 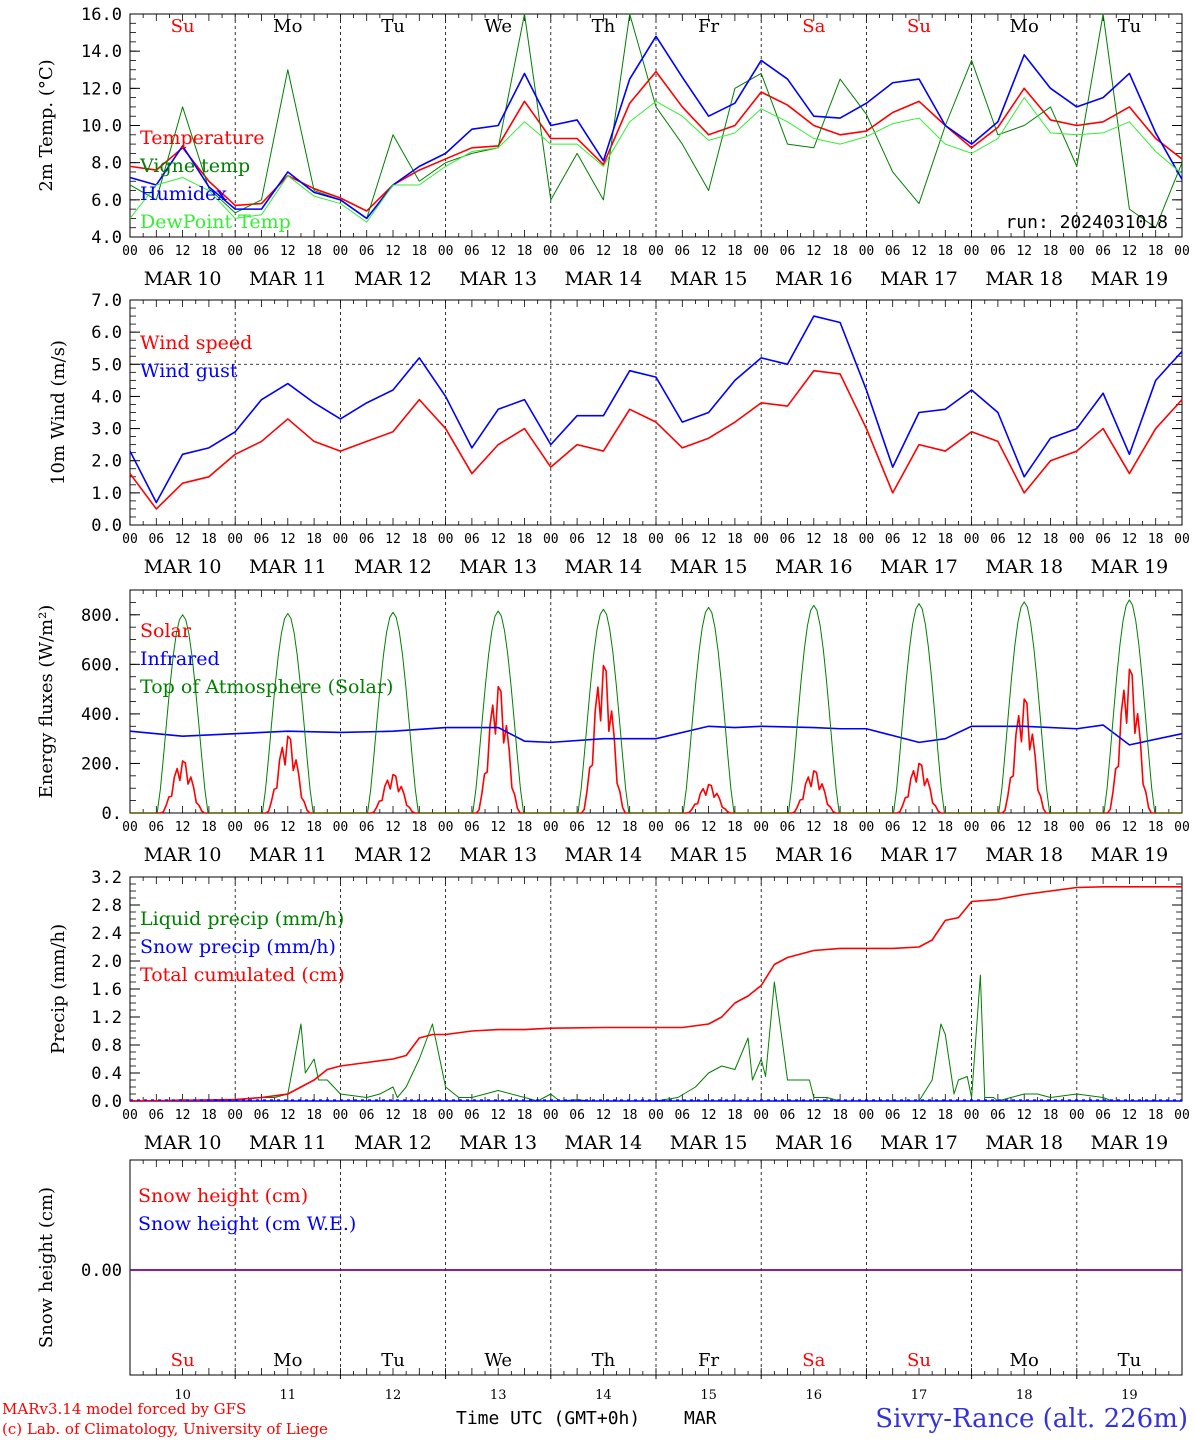 I want to click on day-number-label: 10, so click(x=182, y=1395).